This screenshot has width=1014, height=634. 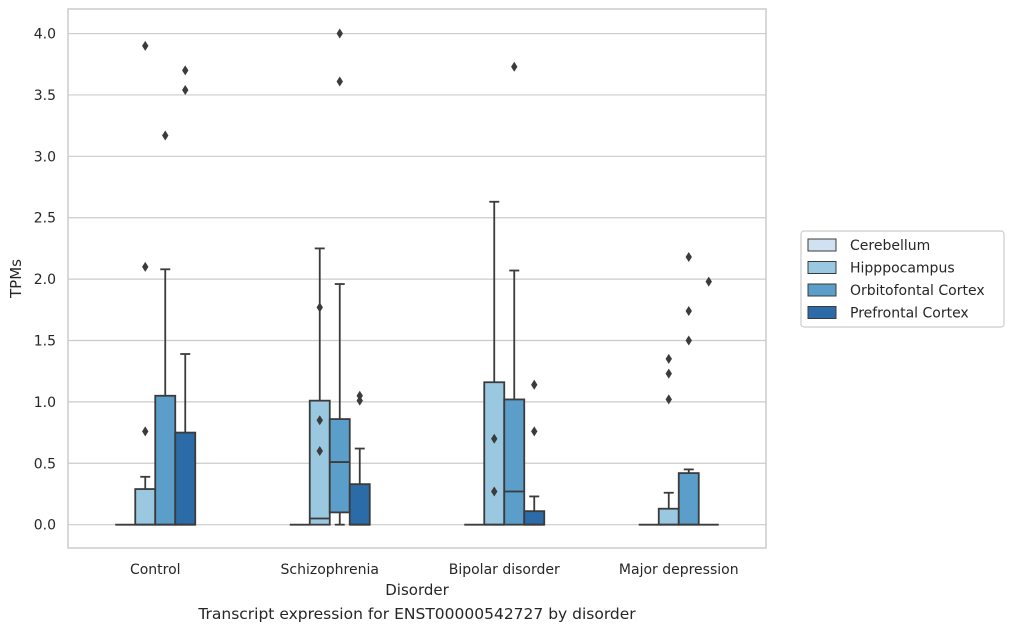 I want to click on y-tick-labels: 0.0 0.5 1.0 1.5 2.0 2.5 3.0 3.5 4.0, so click(x=45, y=280).